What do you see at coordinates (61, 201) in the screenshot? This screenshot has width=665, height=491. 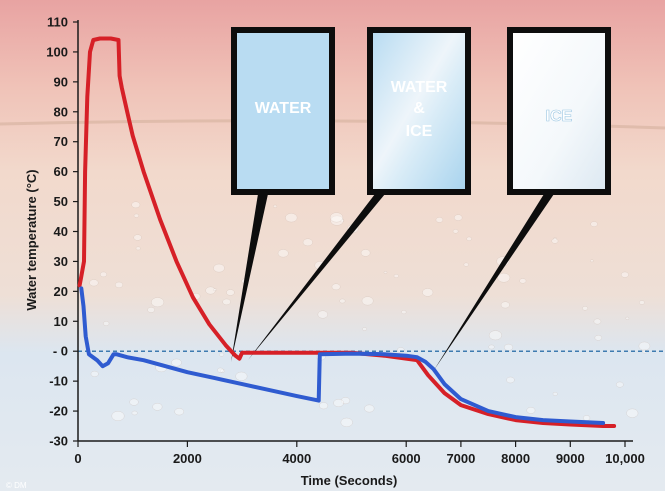 I see `y-tick-label: 50` at bounding box center [61, 201].